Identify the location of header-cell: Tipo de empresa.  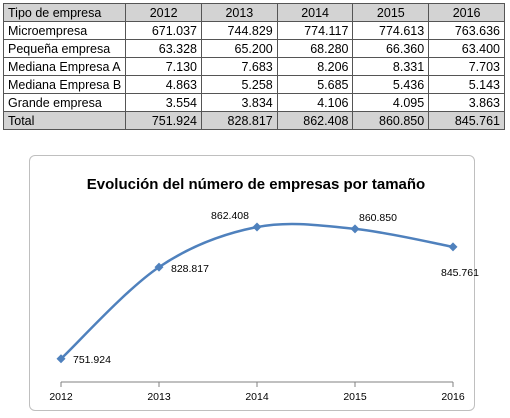
(64, 12).